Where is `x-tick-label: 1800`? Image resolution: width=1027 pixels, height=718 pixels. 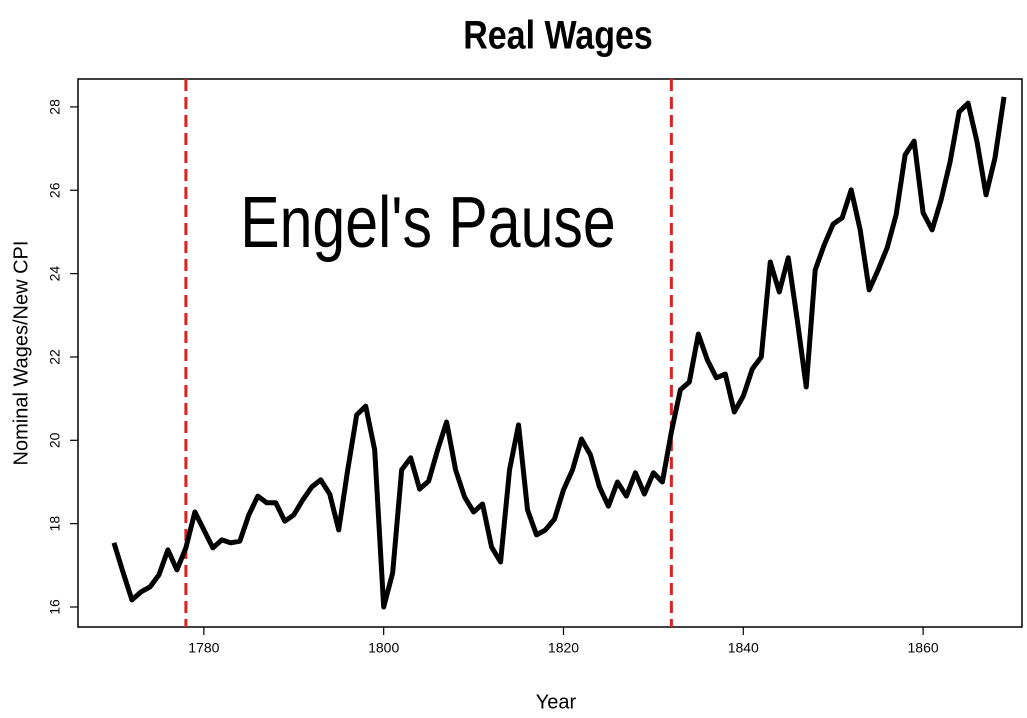 x-tick-label: 1800 is located at coordinates (383, 648).